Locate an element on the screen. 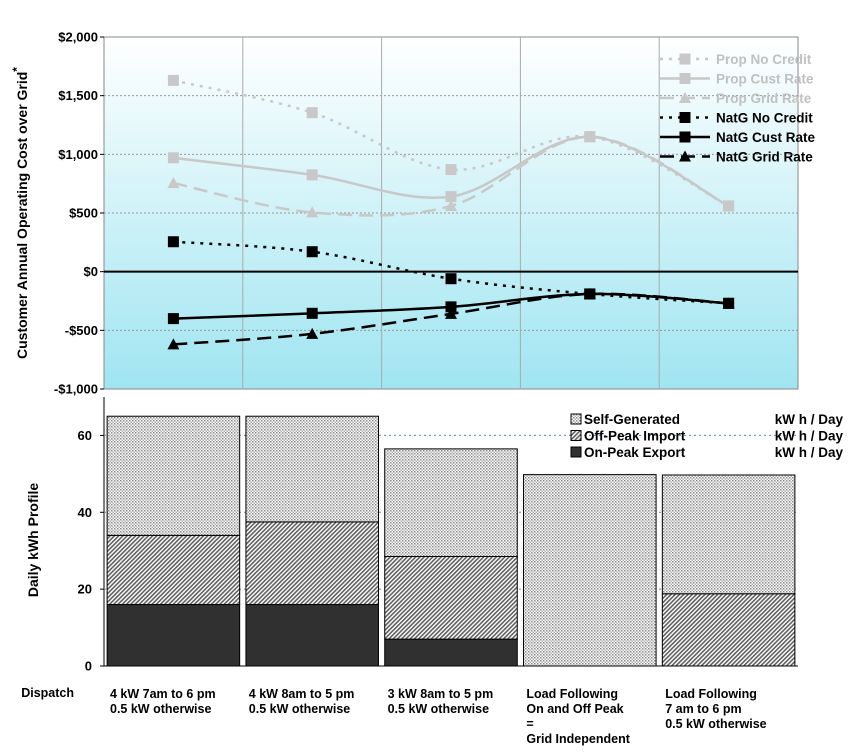 This screenshot has height=755, width=862. line-legend-entry: Prop Cust Rate is located at coordinates (737, 79).